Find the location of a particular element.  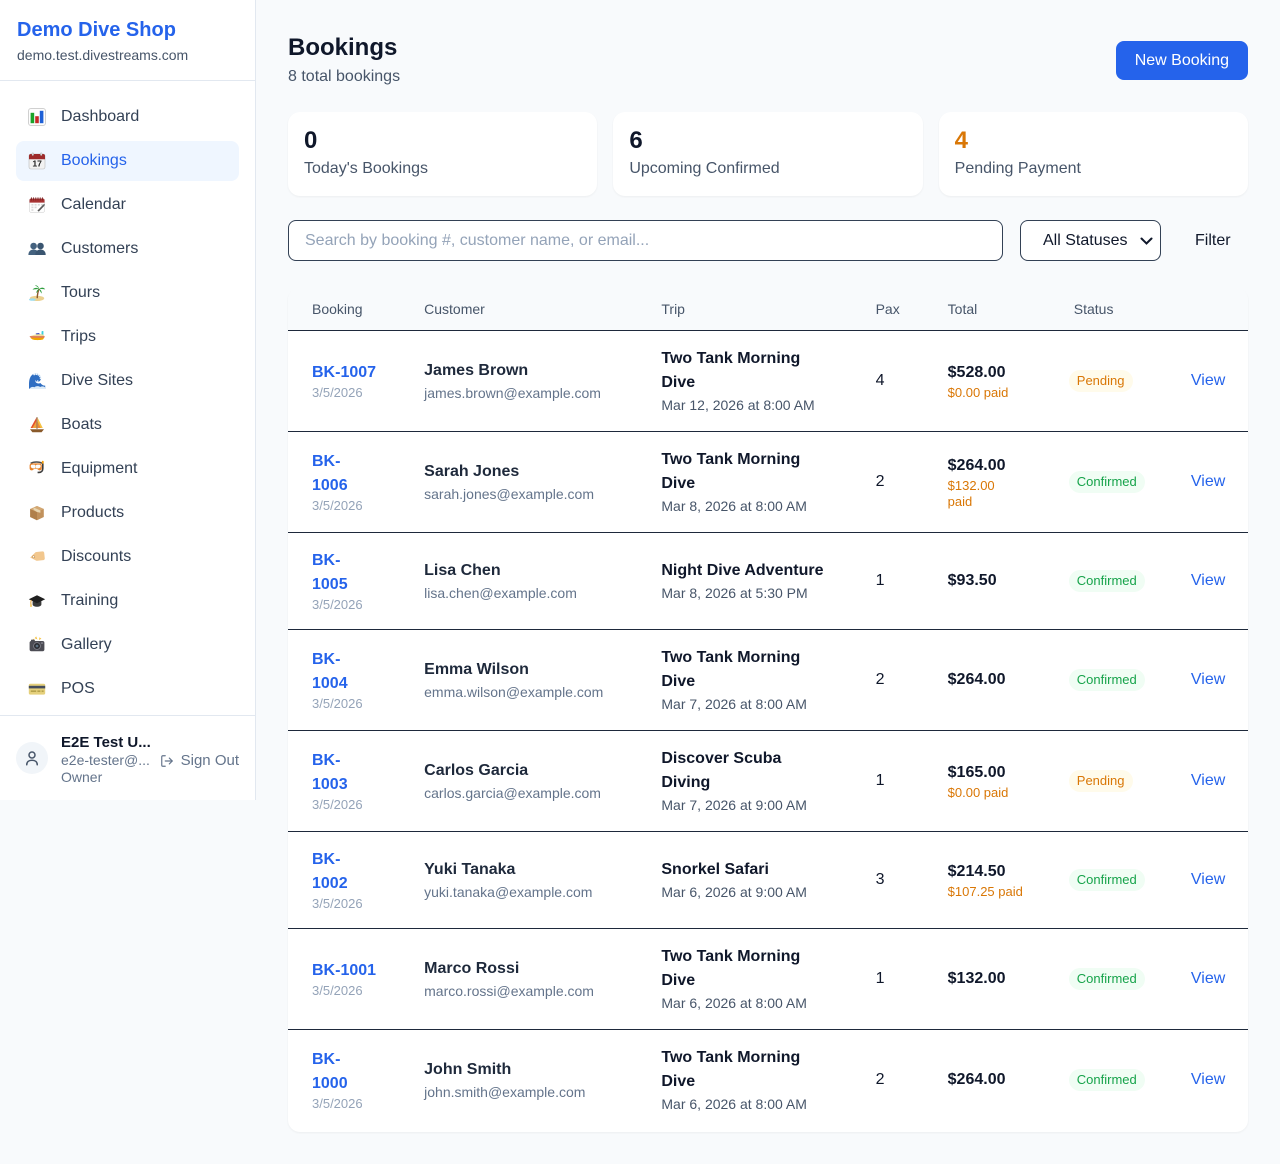

svg-text: 17 is located at coordinates (37, 164).